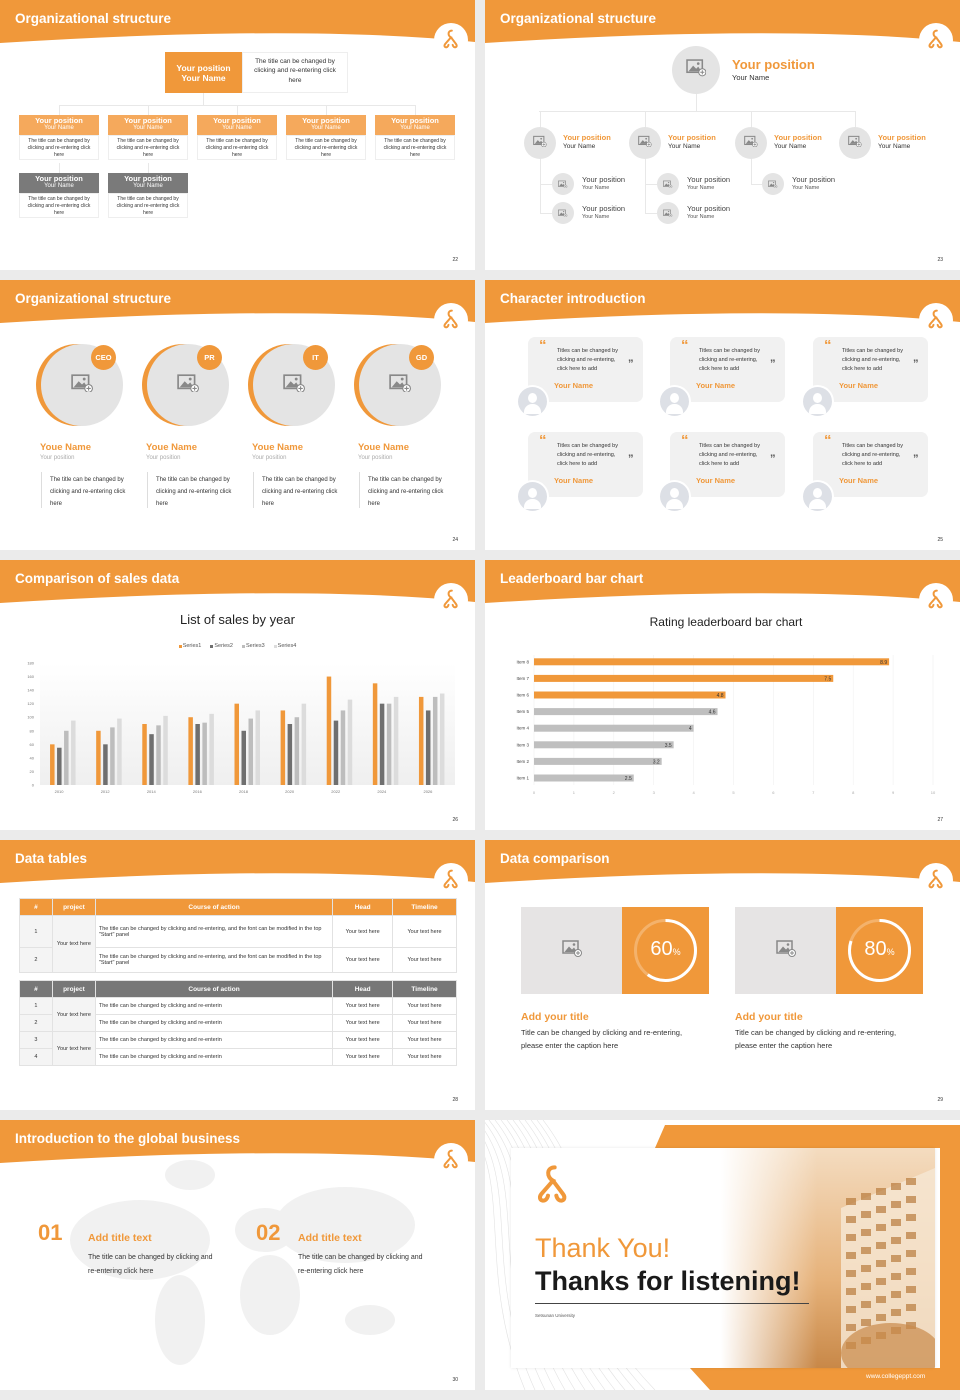 This screenshot has height=1400, width=960. What do you see at coordinates (827, 679) in the screenshot?
I see `bar-value-label: 7.5` at bounding box center [827, 679].